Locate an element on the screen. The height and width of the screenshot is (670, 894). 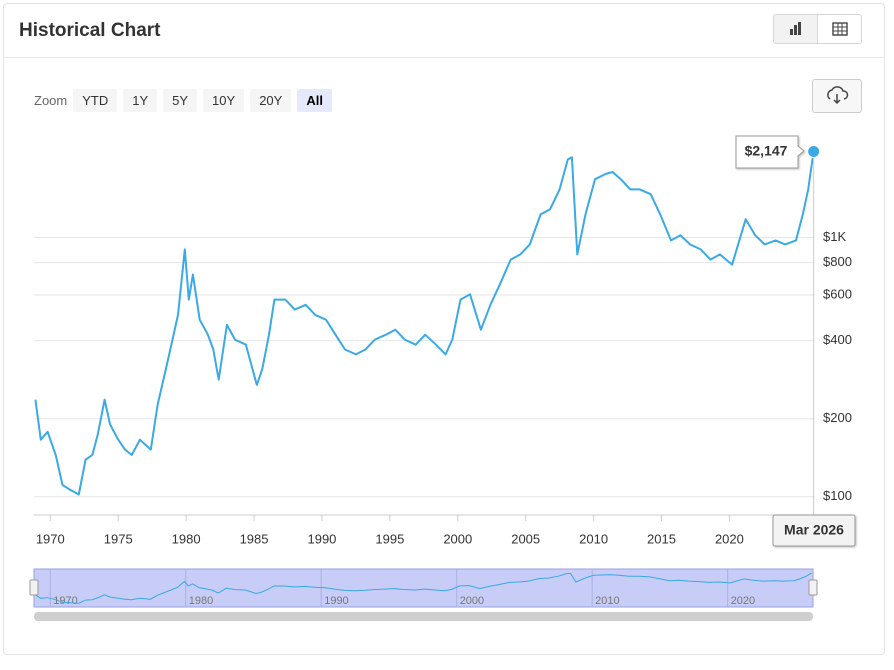
navigator-label: 2000 is located at coordinates (472, 601).